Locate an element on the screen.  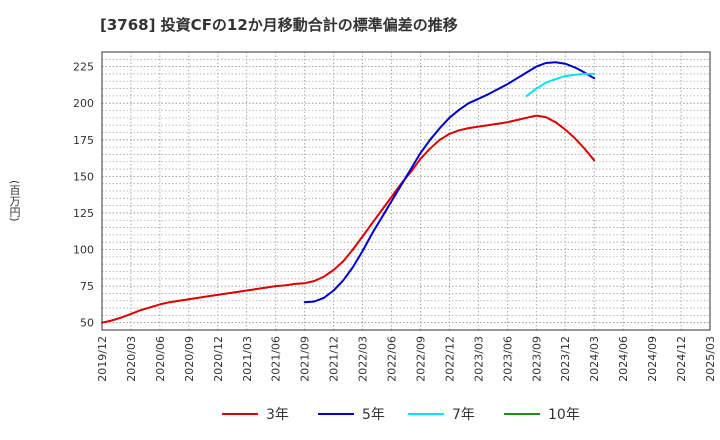
x-tick-label: 2023/06 is located at coordinates (507, 359).